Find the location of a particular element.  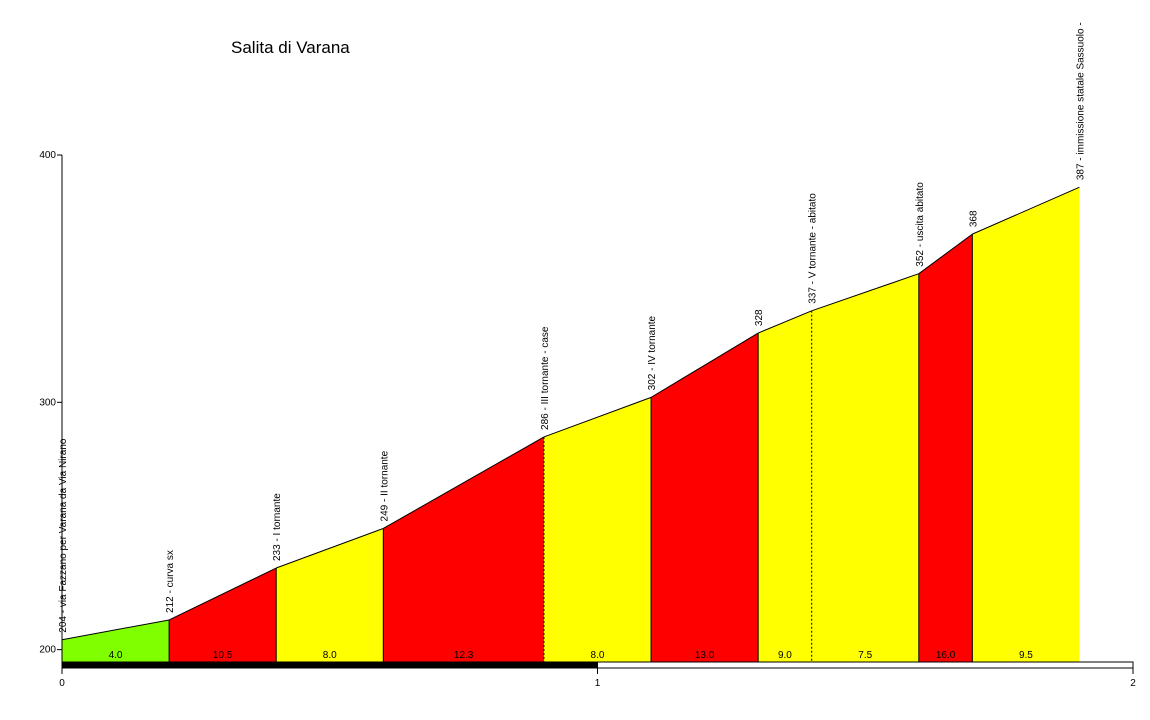

waypoint-label: 368 is located at coordinates (973, 218).